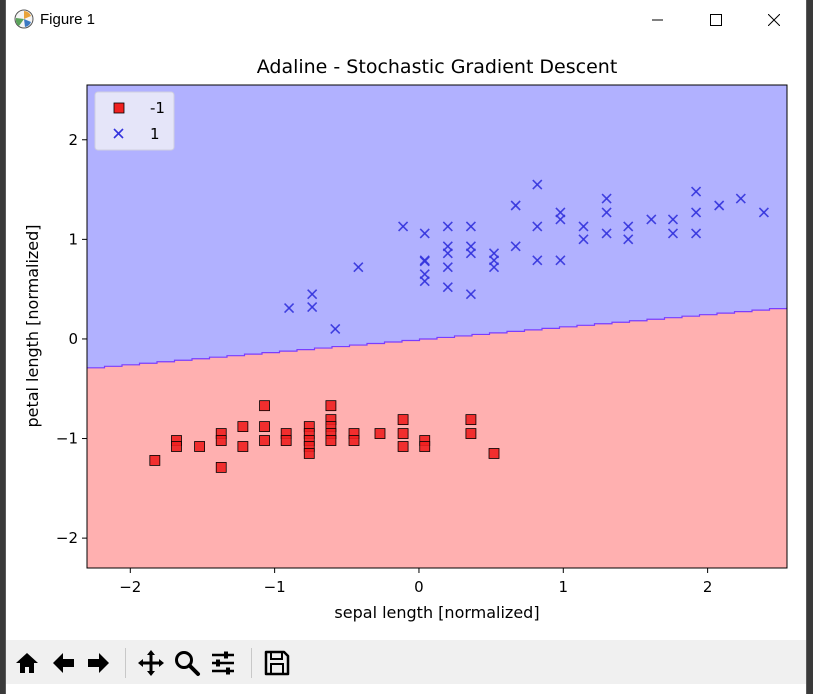  What do you see at coordinates (130, 587) in the screenshot?
I see `x-tick-label: −2` at bounding box center [130, 587].